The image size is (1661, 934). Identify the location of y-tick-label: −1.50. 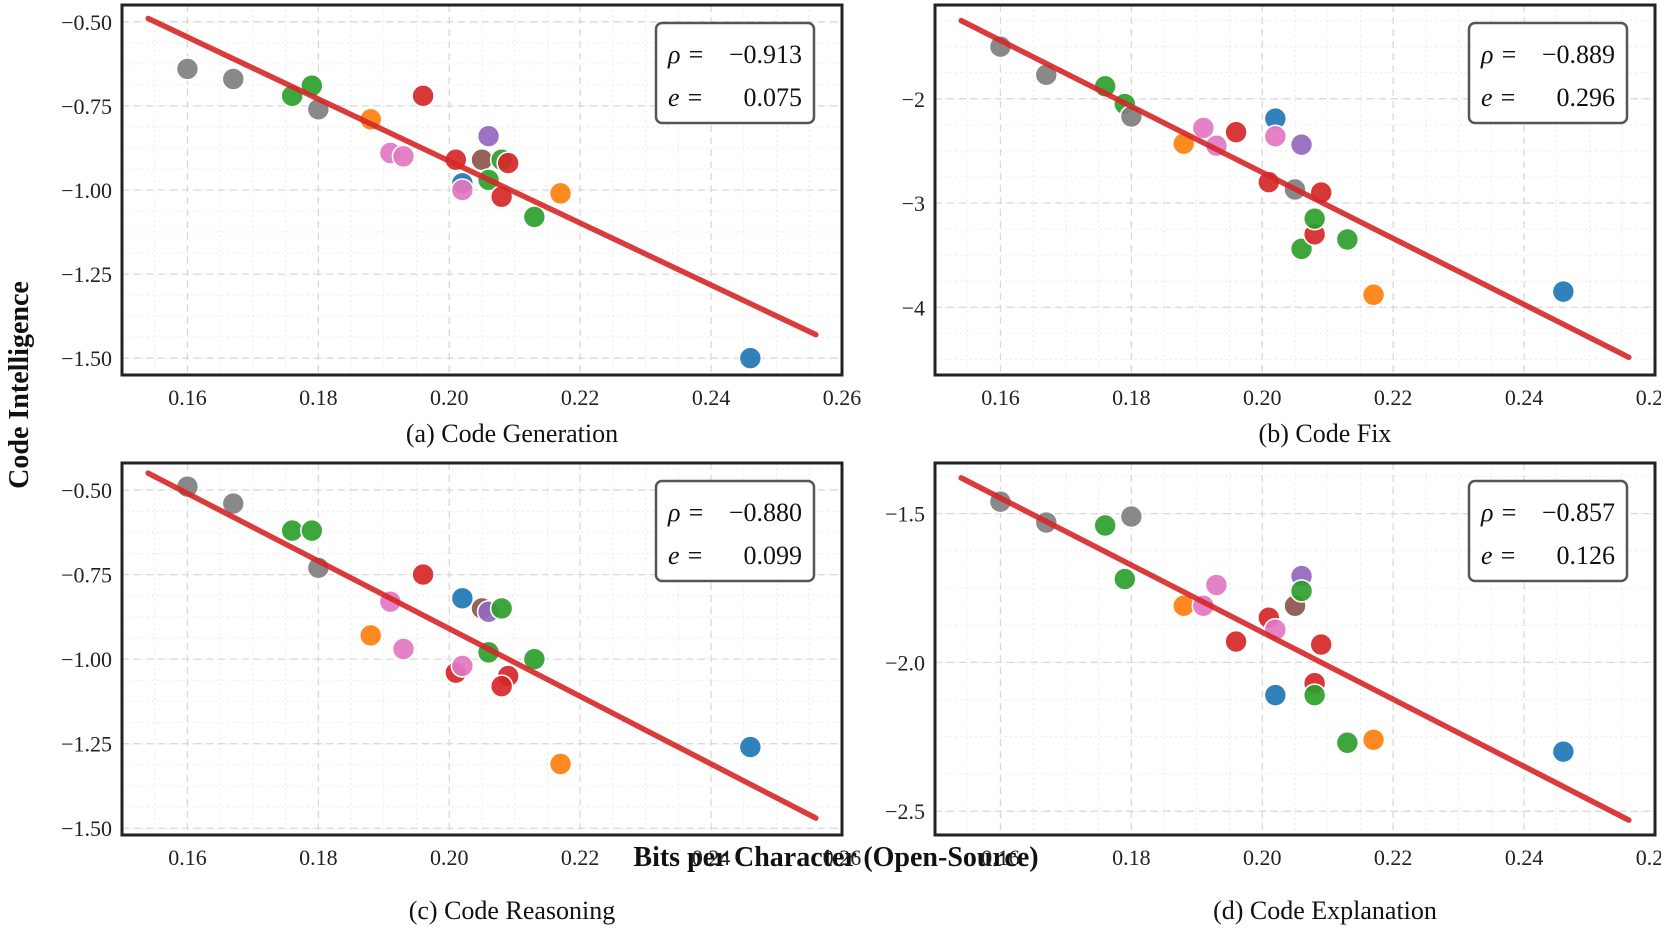
(86, 358).